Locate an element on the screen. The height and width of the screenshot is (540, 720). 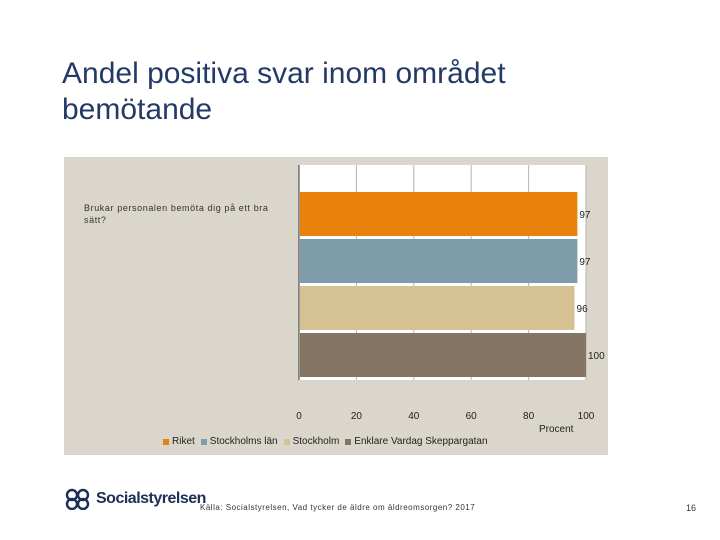
bar-value-label: 100 is located at coordinates (596, 356).